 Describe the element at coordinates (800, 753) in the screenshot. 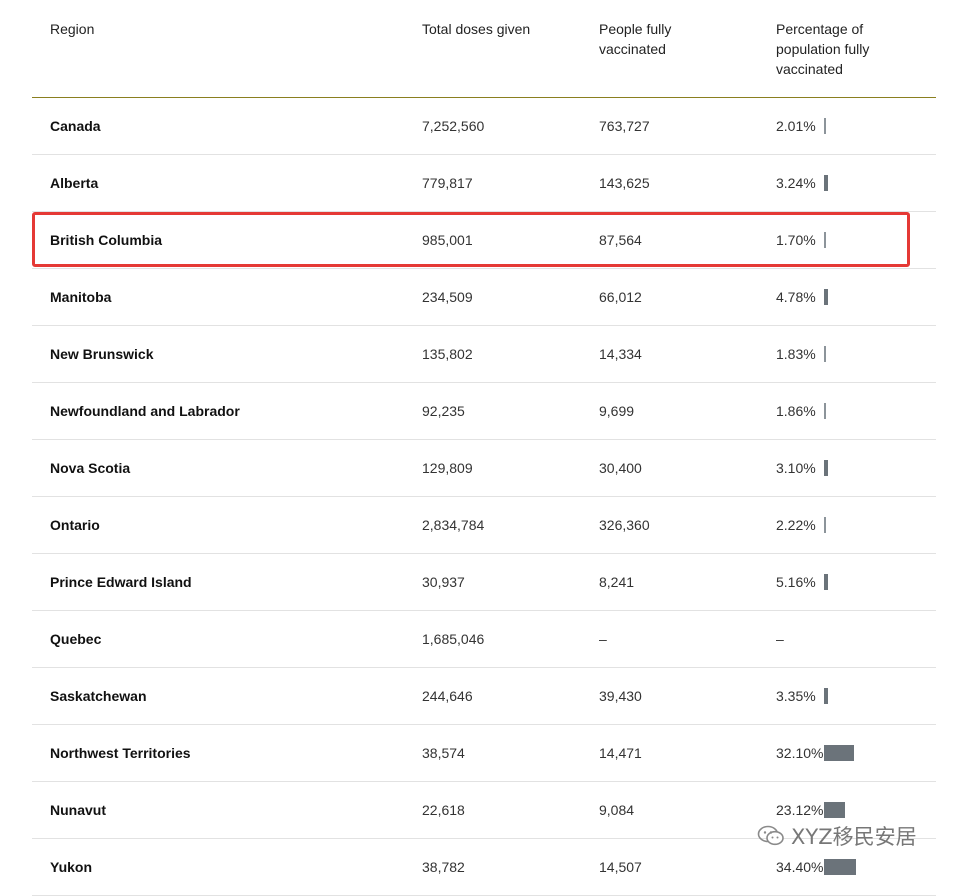

I see `percentage-cell: 32.10%` at that location.